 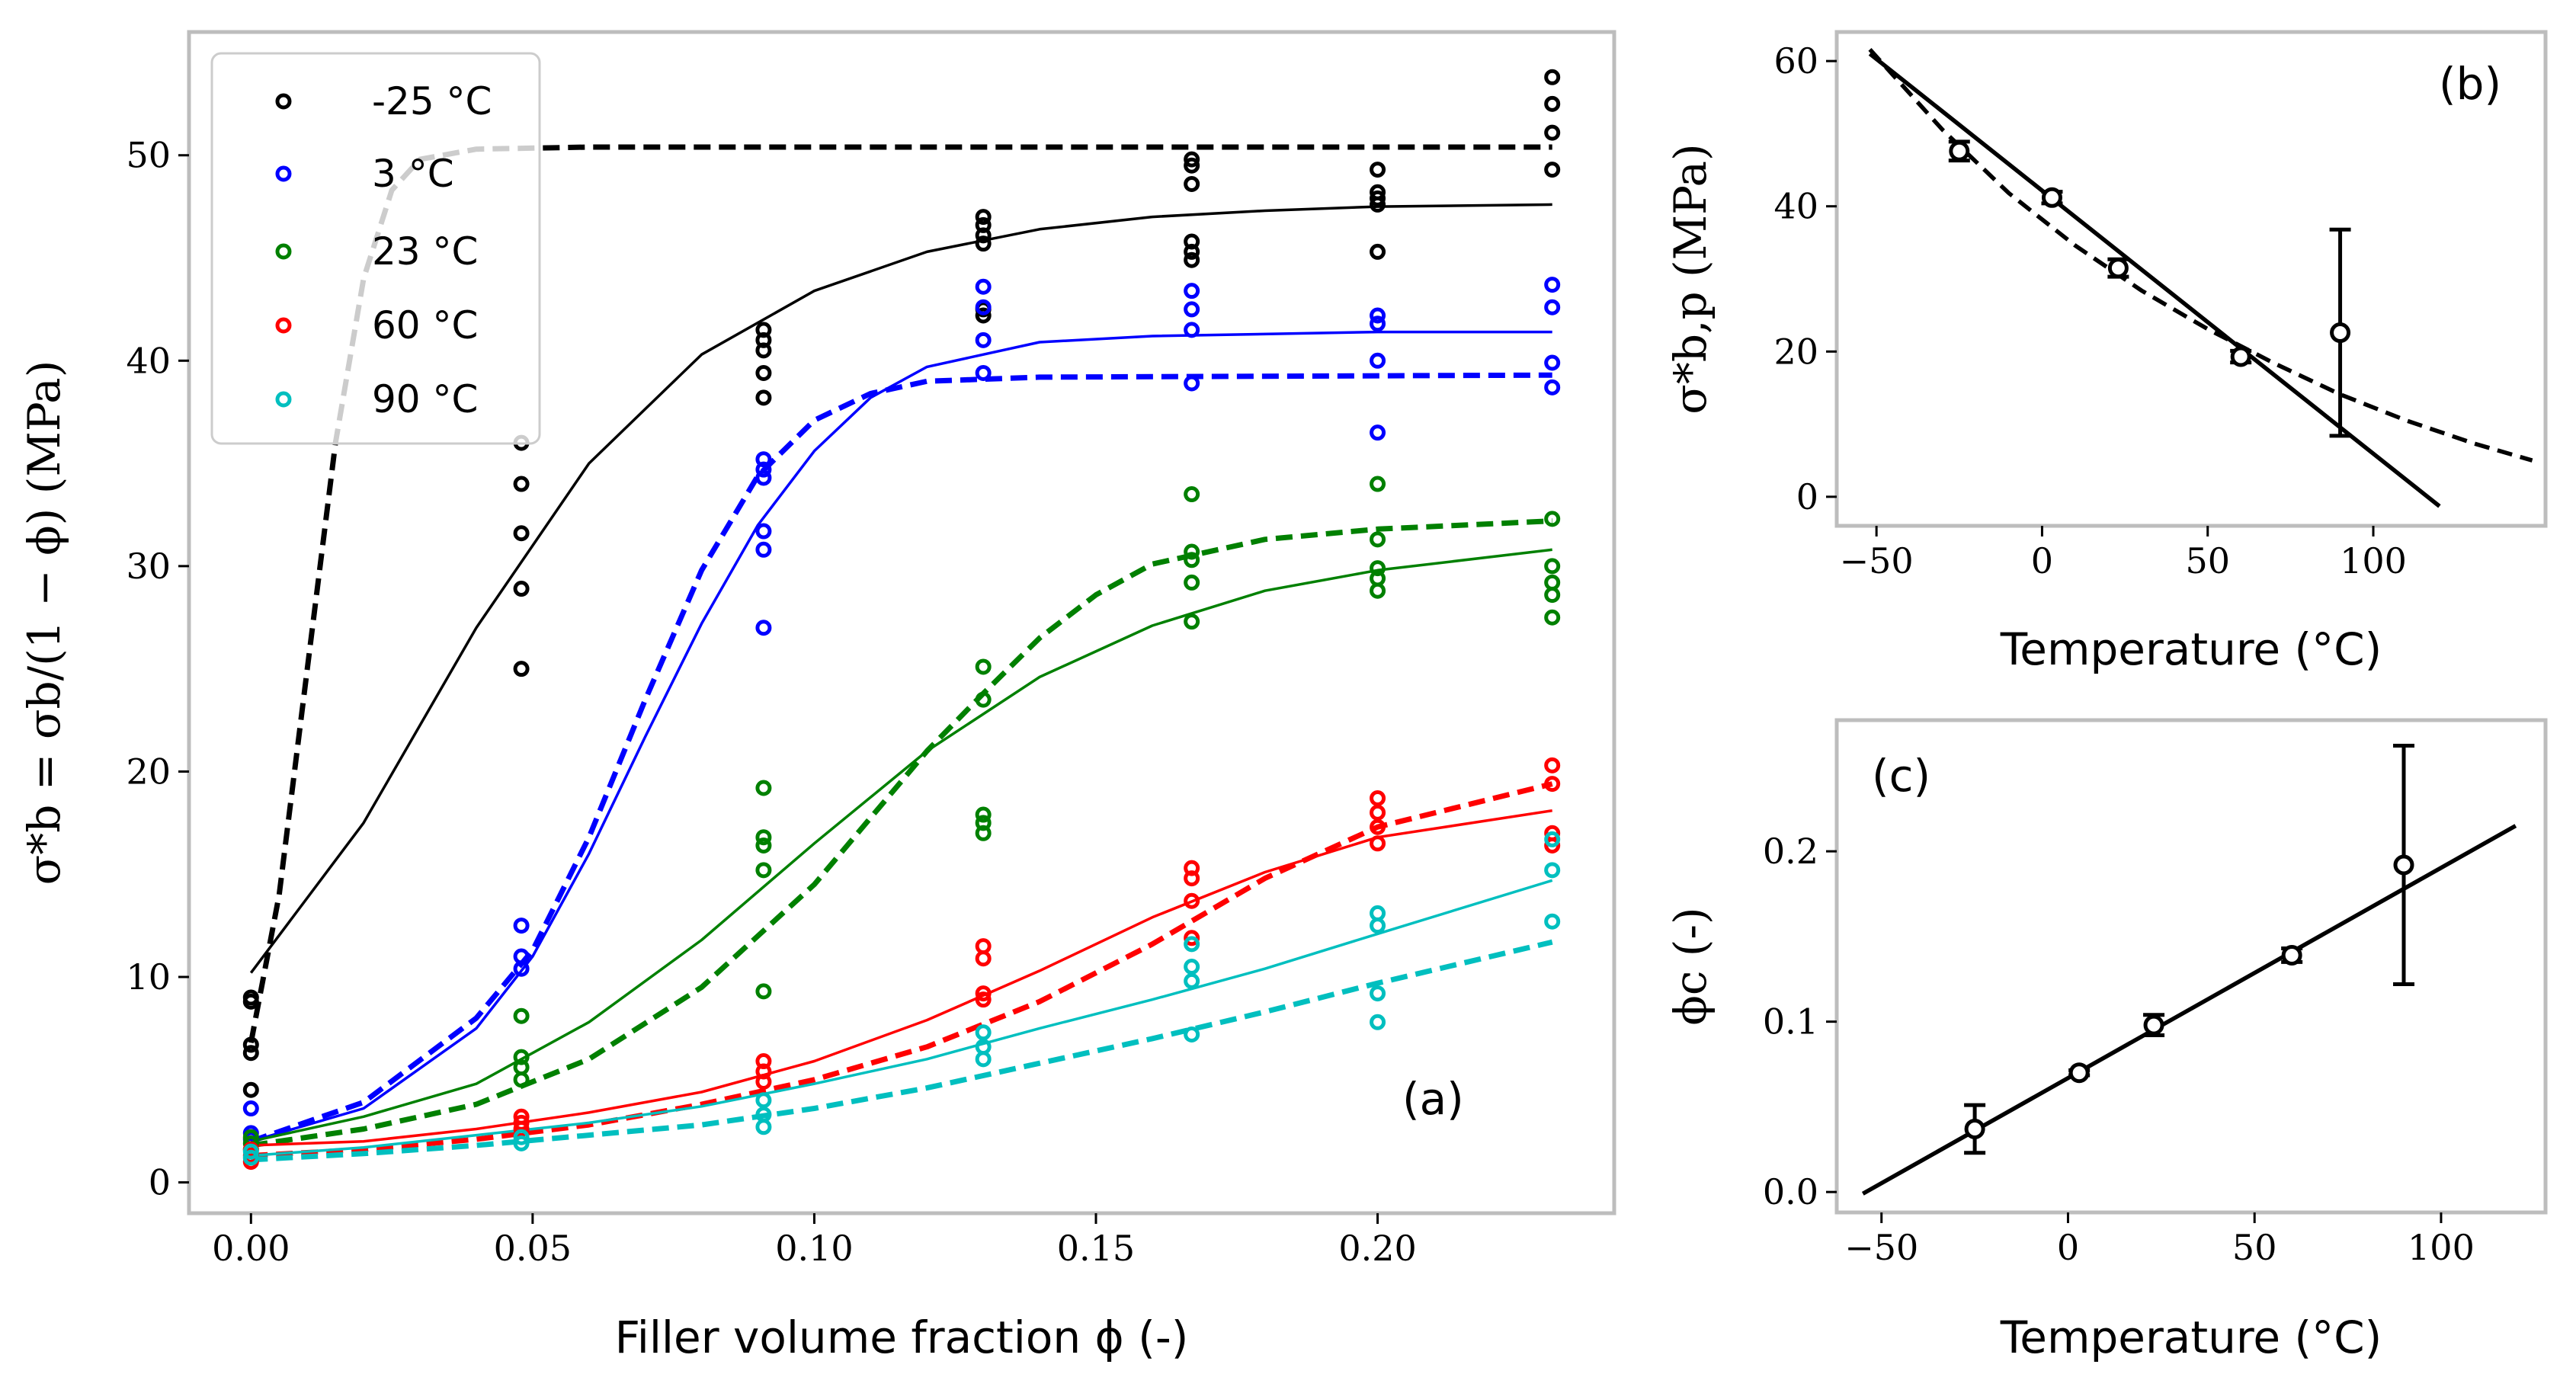 I want to click on panel-c-xtick-label: 100, so click(x=2441, y=1248).